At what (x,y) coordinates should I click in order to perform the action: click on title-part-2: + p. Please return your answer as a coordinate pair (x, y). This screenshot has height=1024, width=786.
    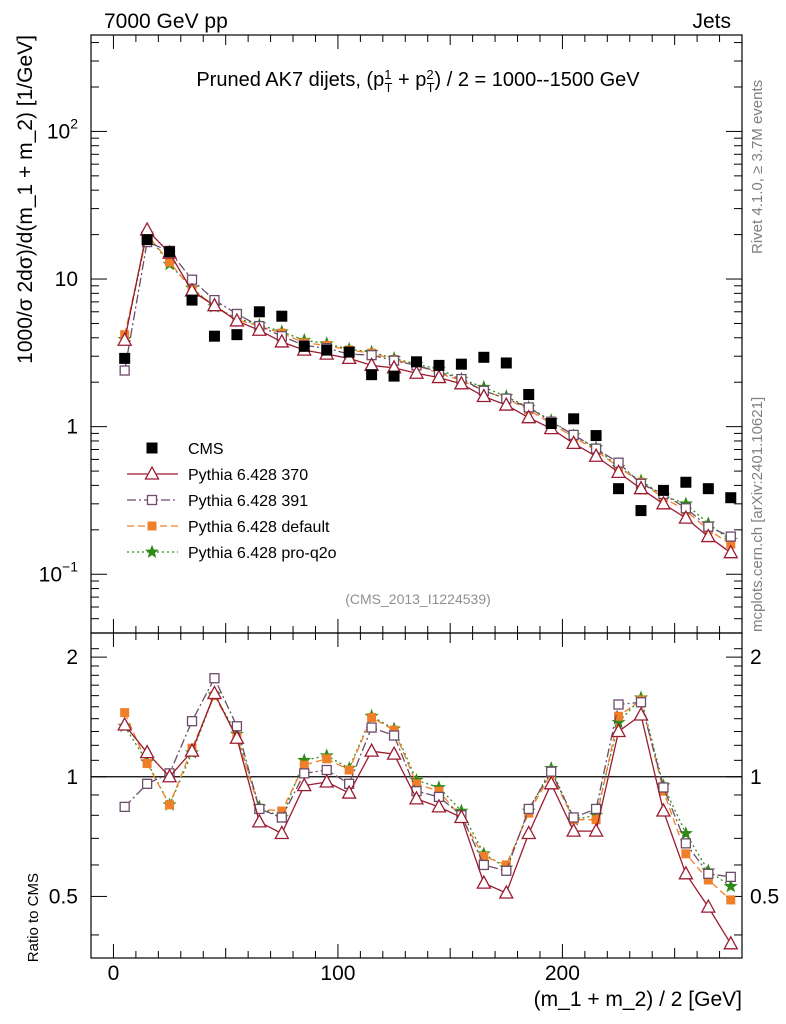
    Looking at the image, I should click on (409, 80).